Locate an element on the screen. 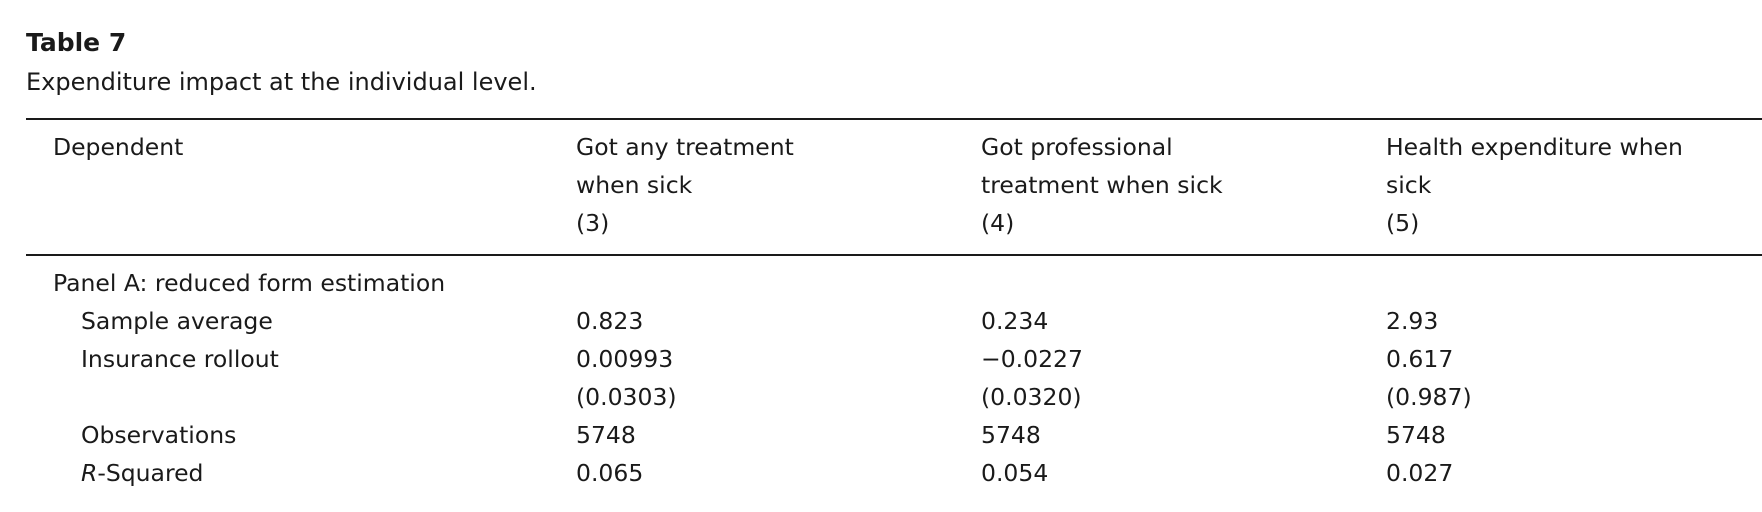 Image resolution: width=1762 pixels, height=512 pixels. header-column-3: Got any treatment when sick (3) is located at coordinates (685, 185).